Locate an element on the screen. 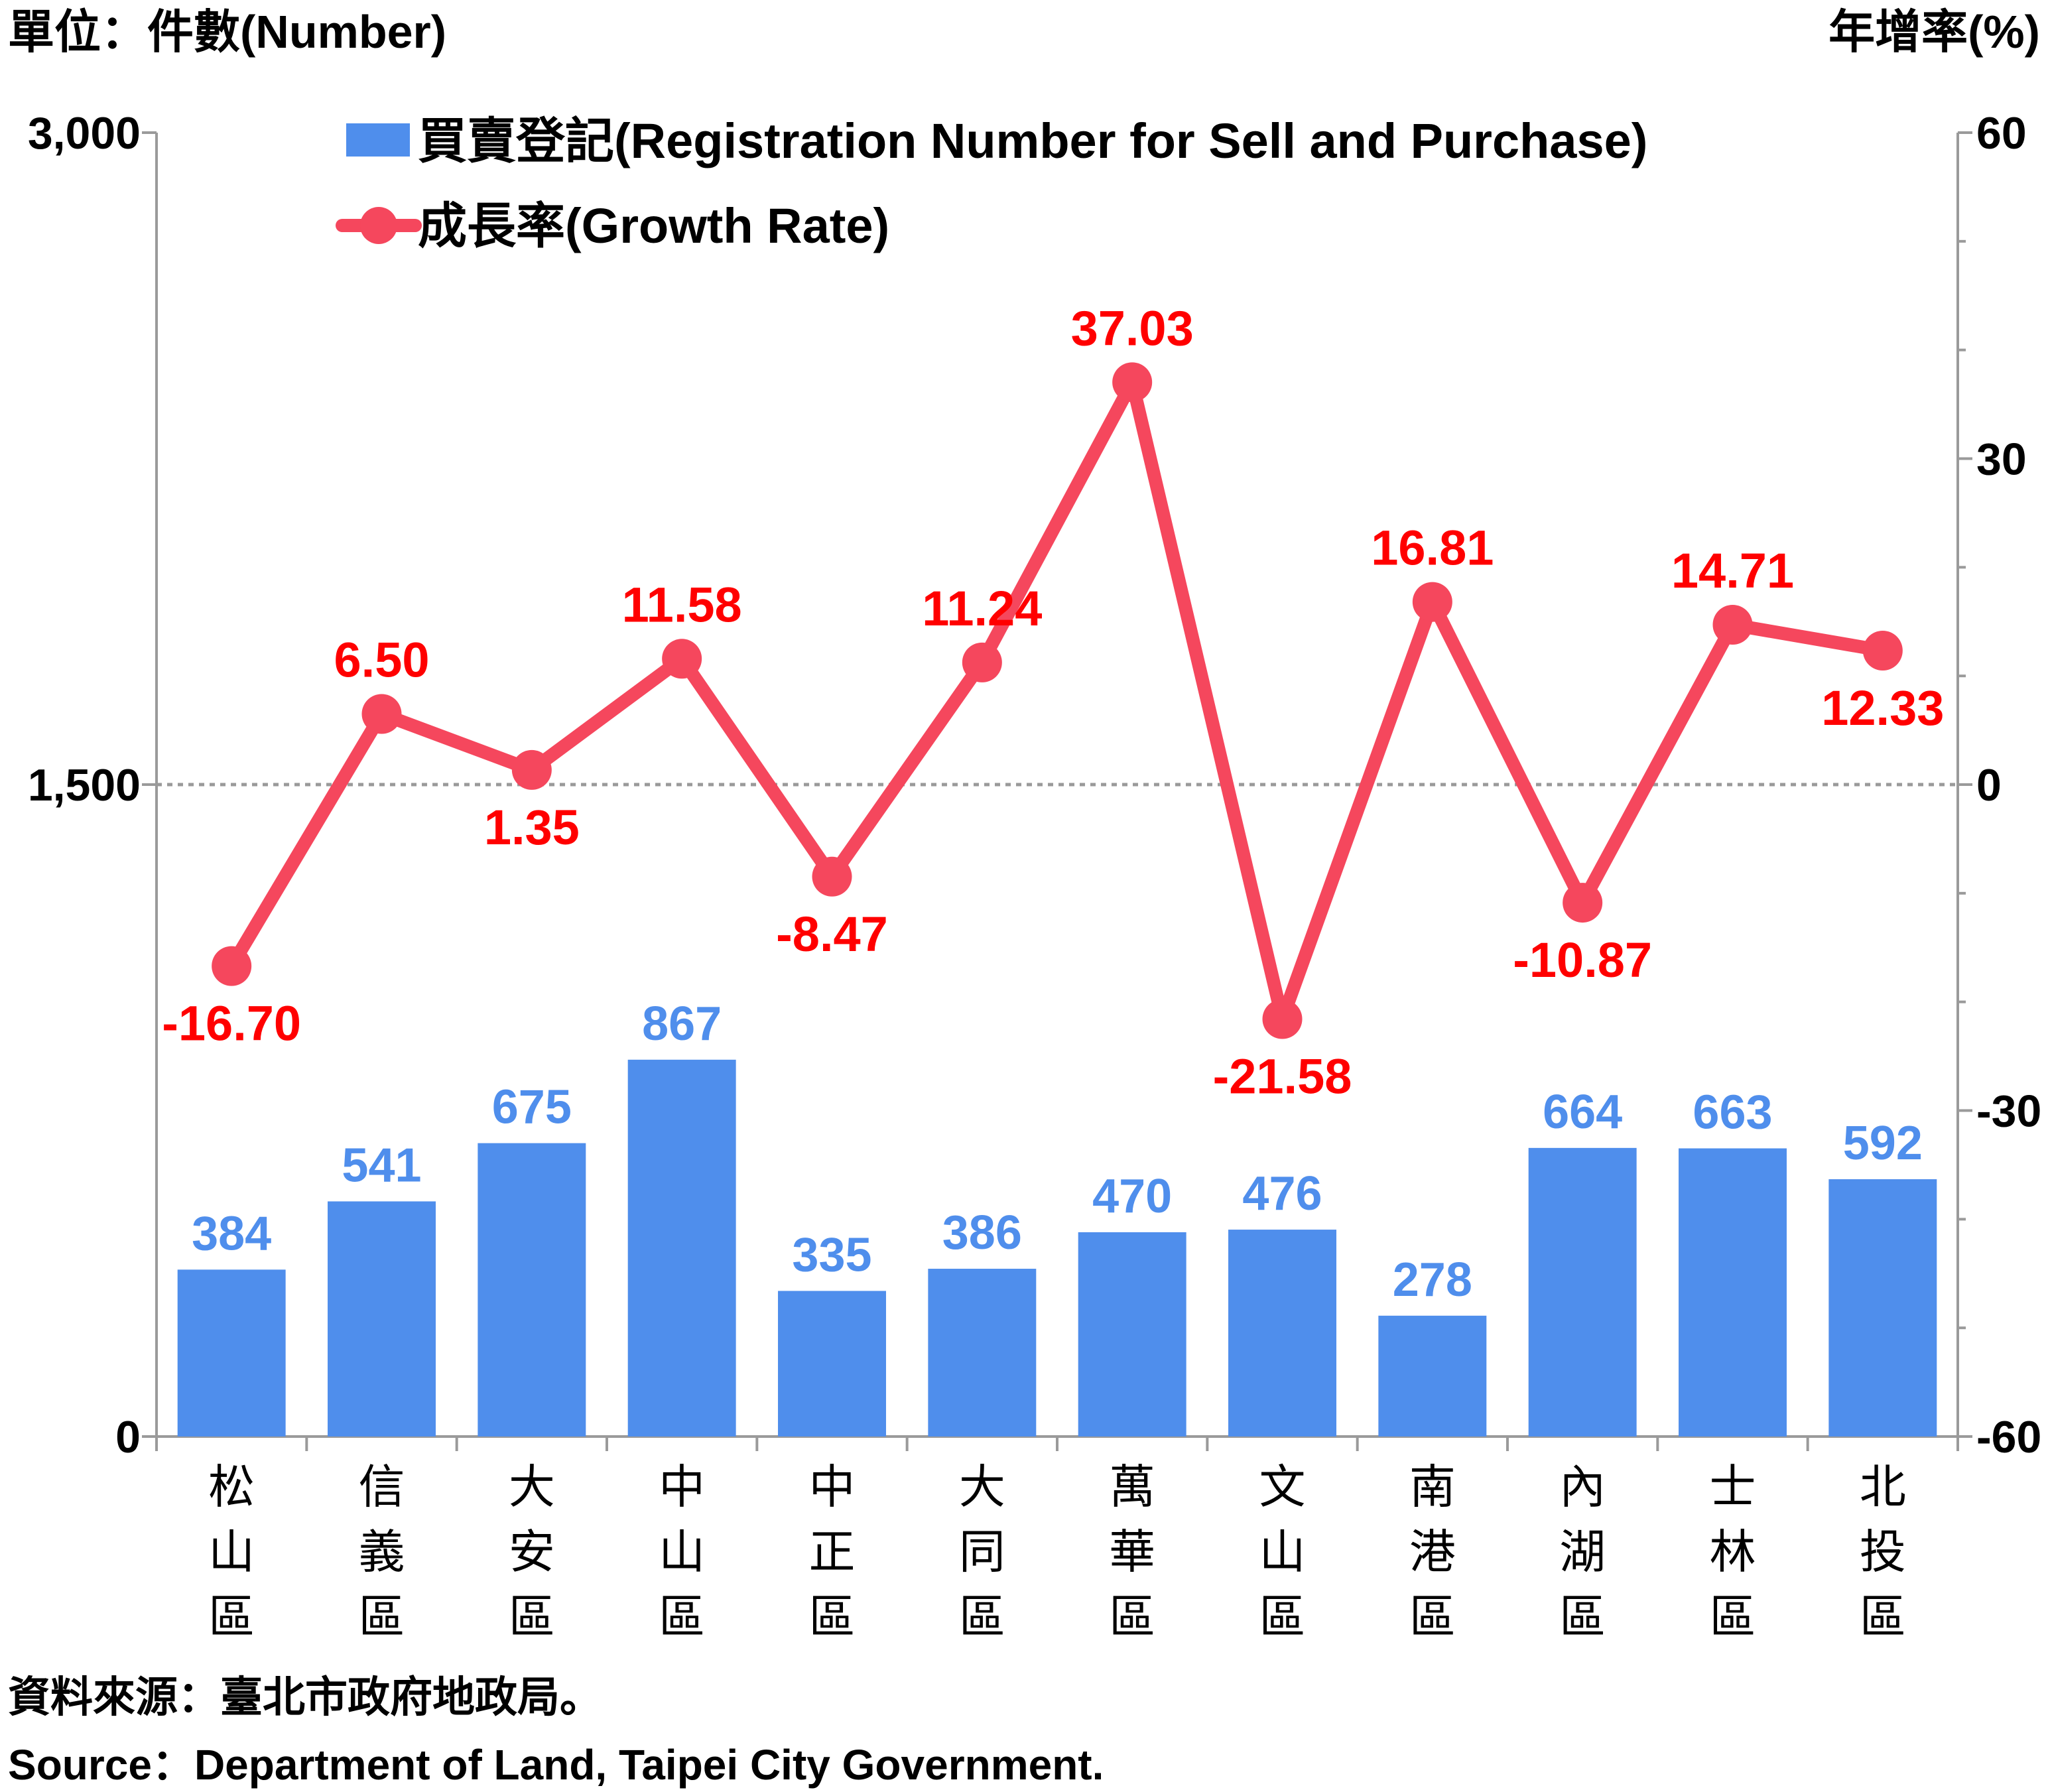 This screenshot has height=1792, width=2048. source-note-zh: 資料來源：臺北市政府地政局。 is located at coordinates (305, 1697).